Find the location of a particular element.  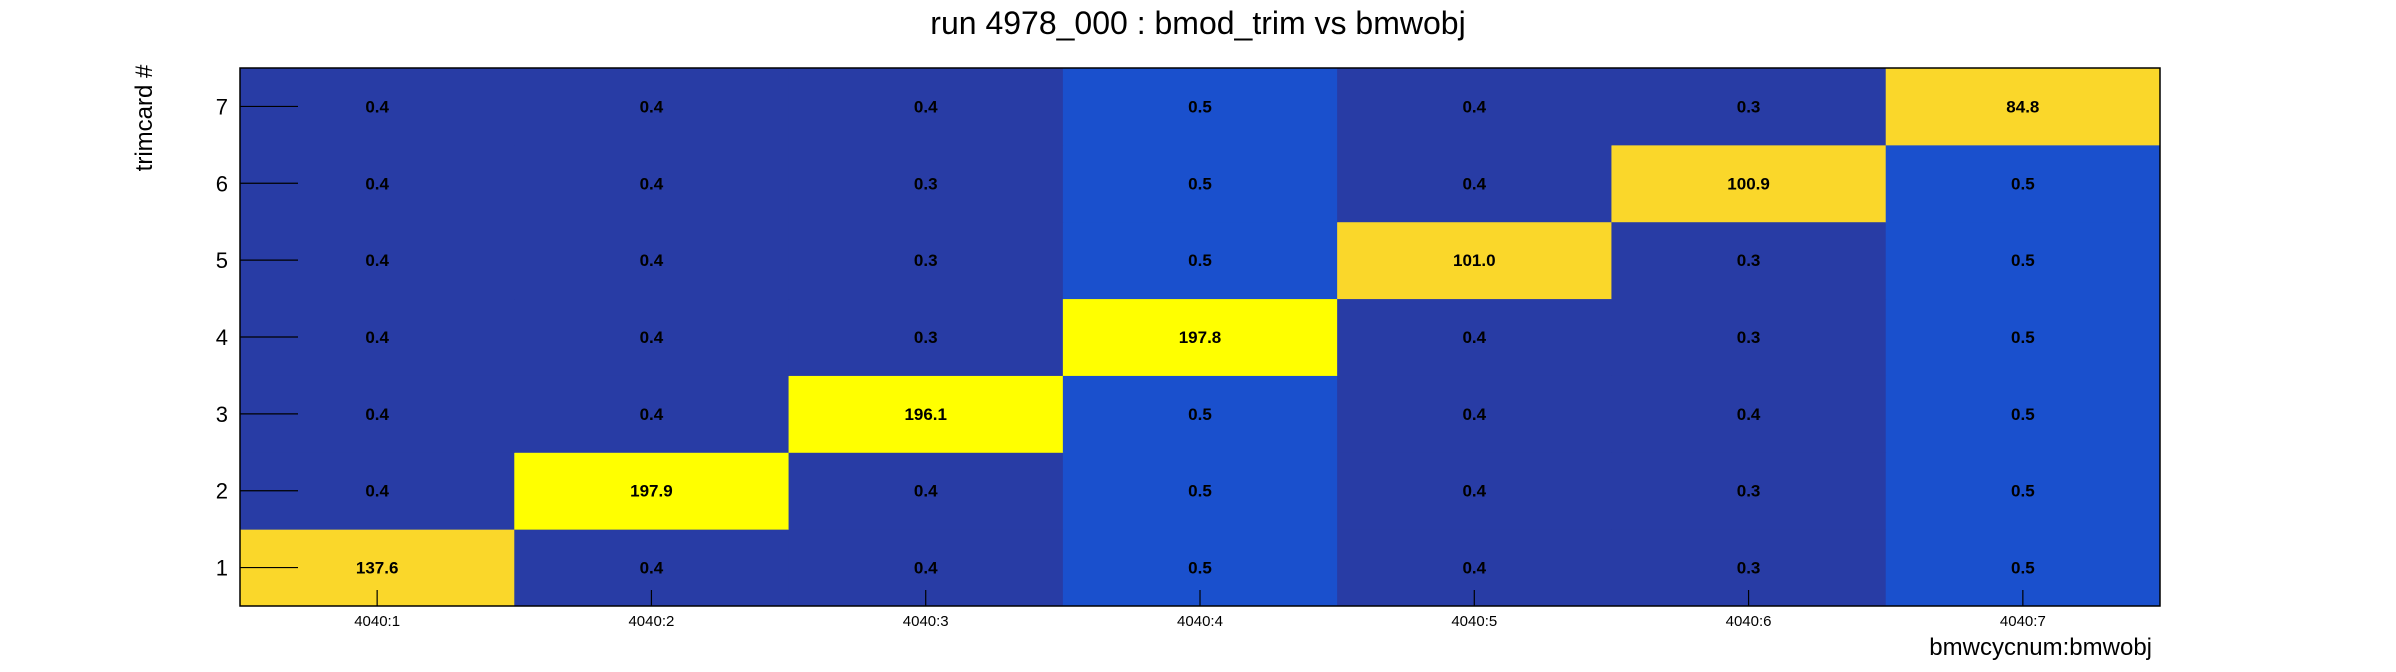

cell-value-label: 196.1 is located at coordinates (925, 414).